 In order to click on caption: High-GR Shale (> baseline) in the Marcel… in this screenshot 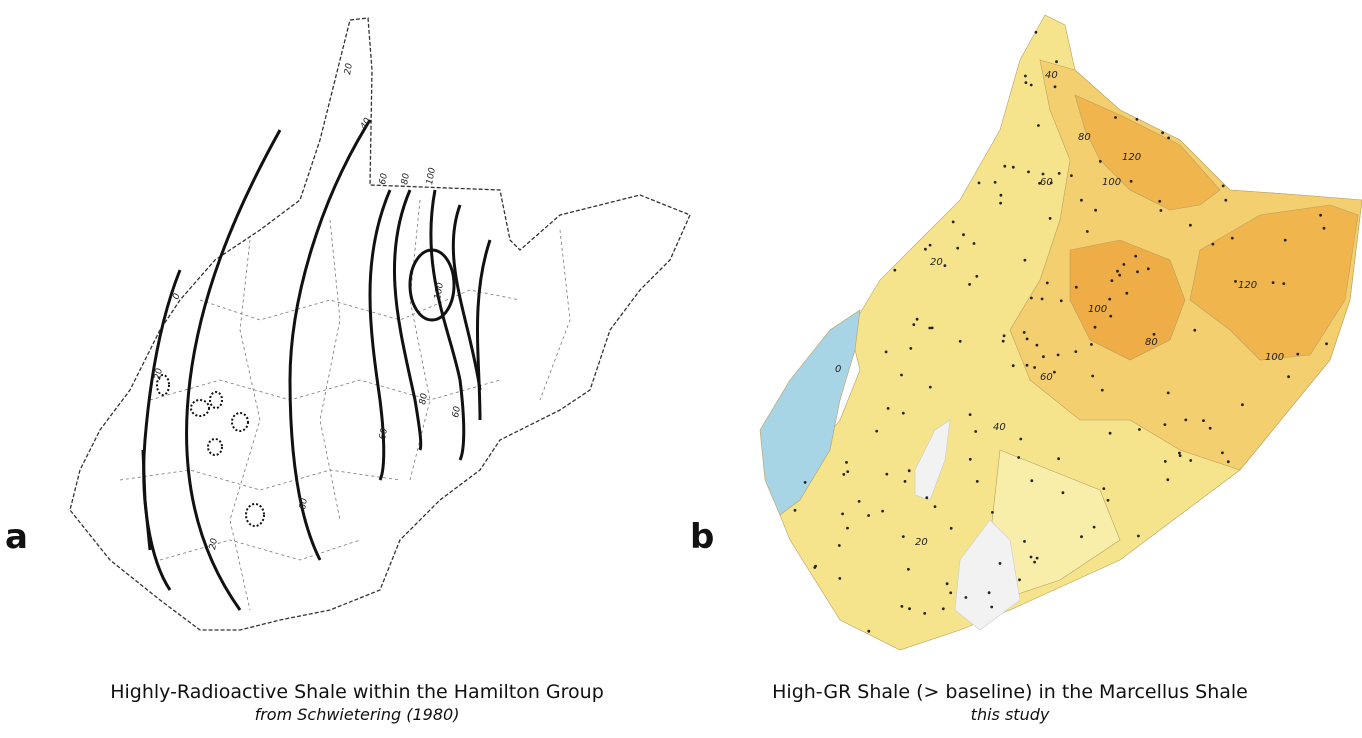, I will do `click(1010, 692)`.